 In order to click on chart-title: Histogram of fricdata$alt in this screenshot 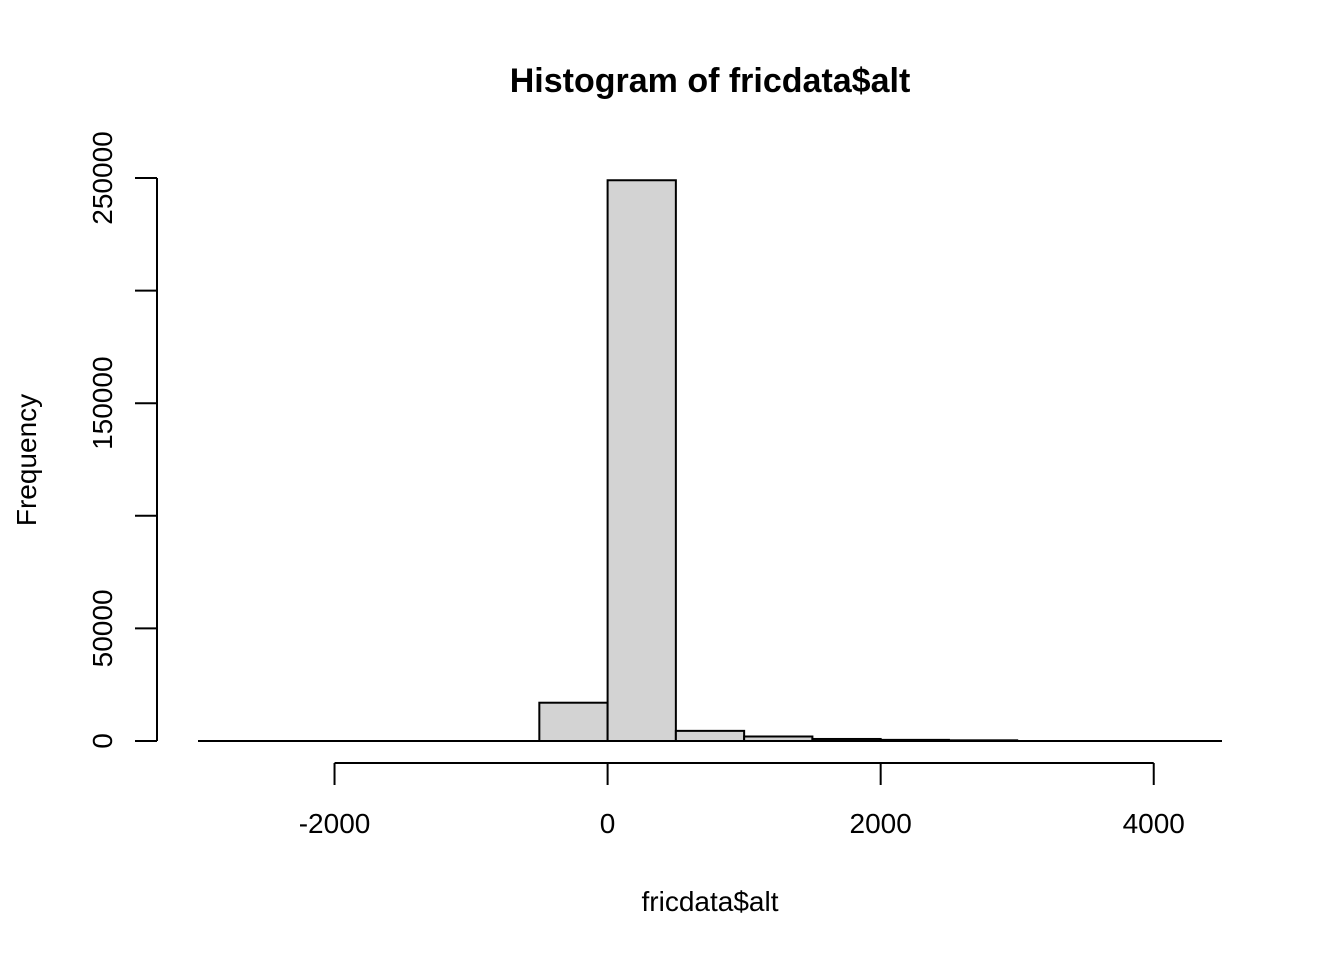, I will do `click(710, 81)`.